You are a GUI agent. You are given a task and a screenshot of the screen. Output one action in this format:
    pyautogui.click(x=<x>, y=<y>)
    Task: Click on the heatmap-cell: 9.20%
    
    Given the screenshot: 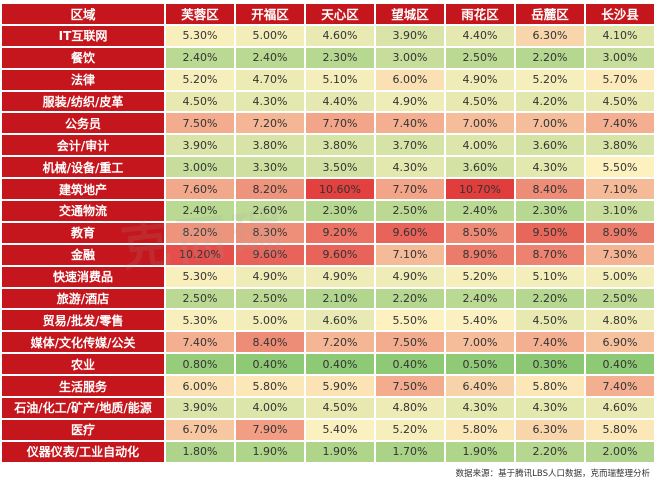 What is the action you would take?
    pyautogui.click(x=341, y=233)
    